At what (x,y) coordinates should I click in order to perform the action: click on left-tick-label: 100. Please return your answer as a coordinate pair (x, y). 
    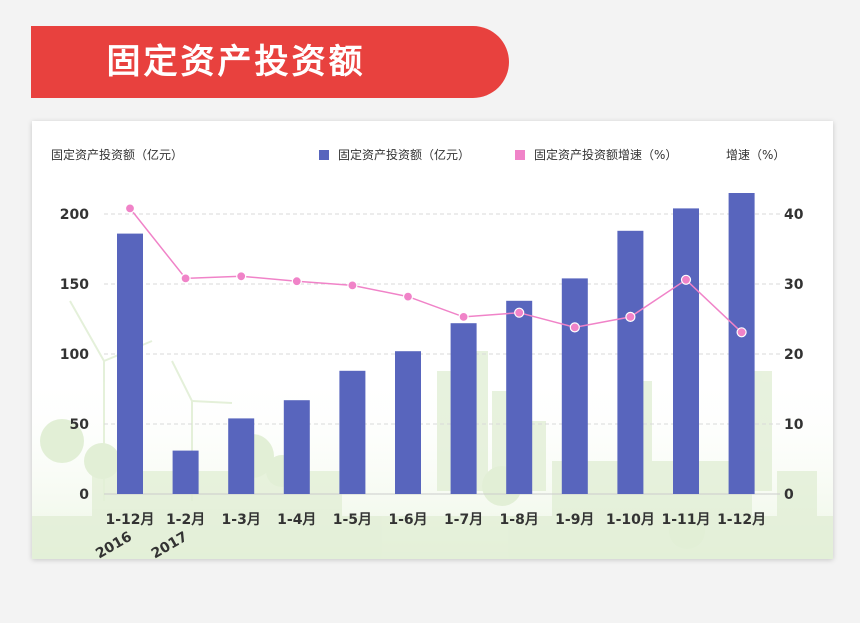
    Looking at the image, I should click on (74, 355).